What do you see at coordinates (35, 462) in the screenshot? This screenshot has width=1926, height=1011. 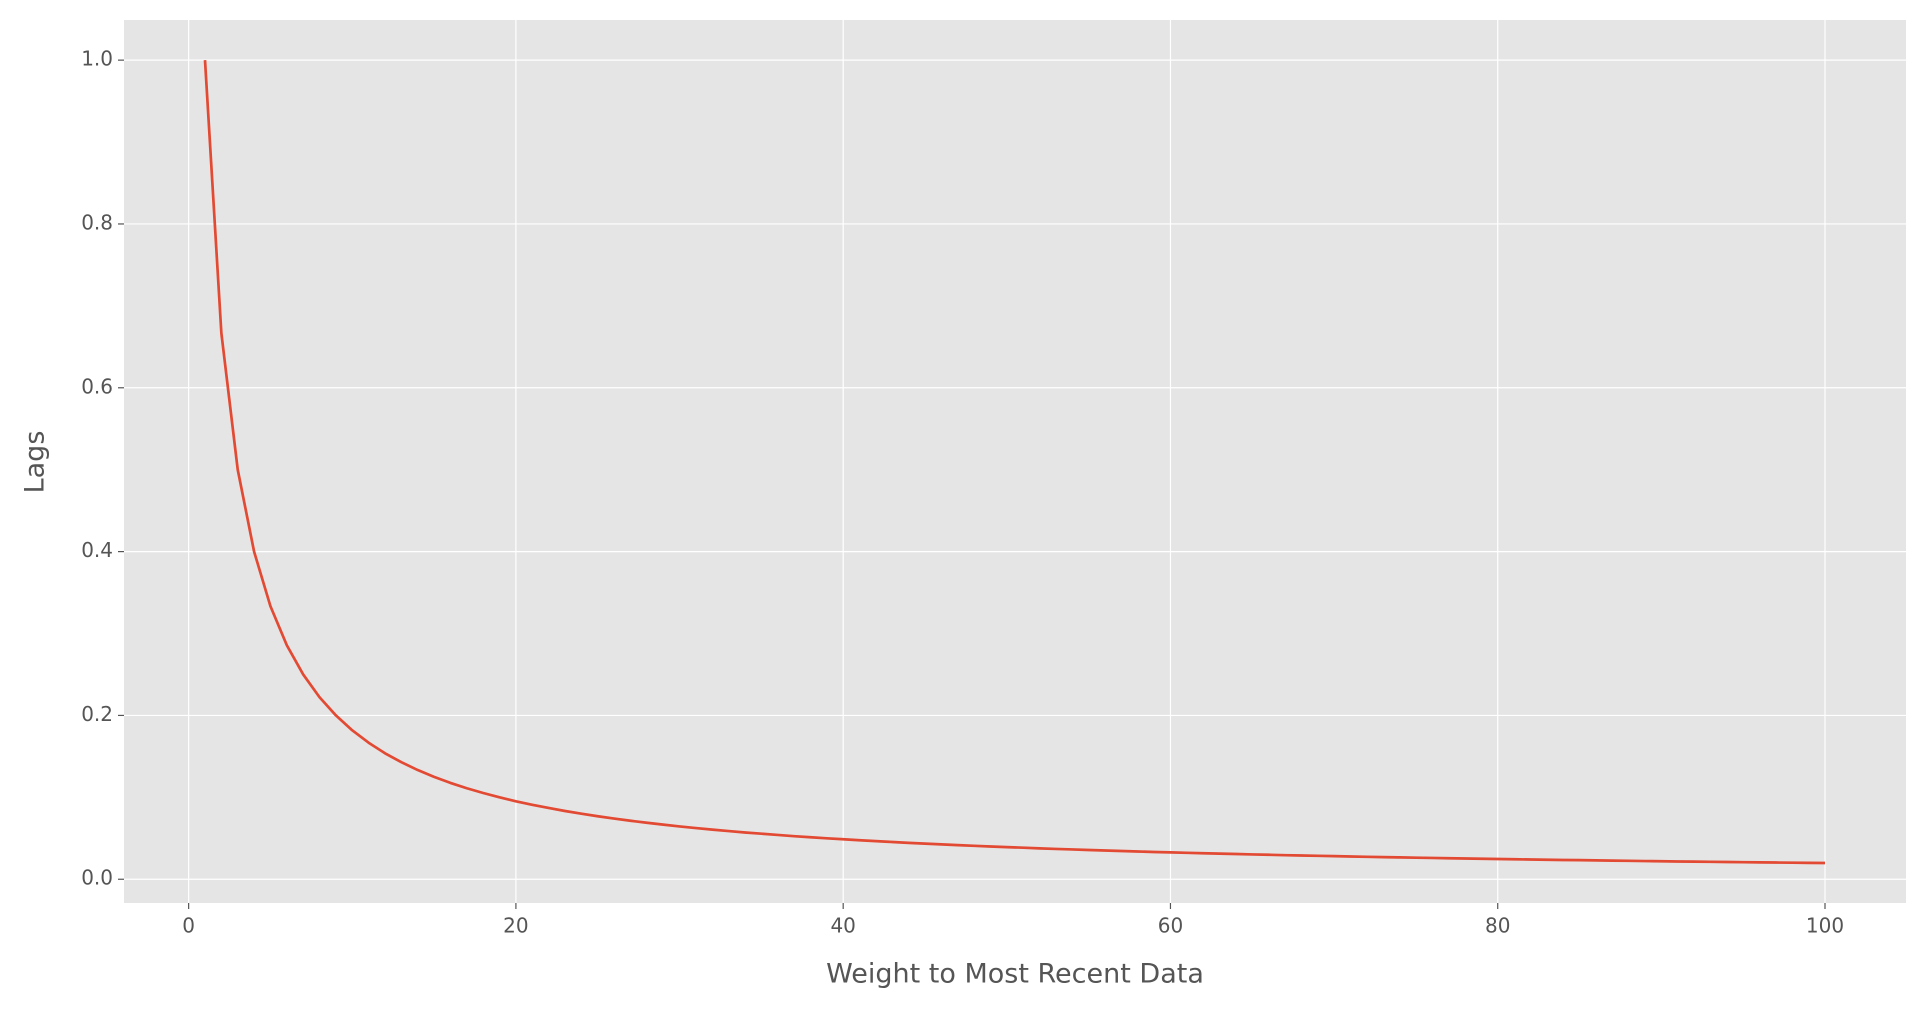 I see `y-axis-label: Lags` at bounding box center [35, 462].